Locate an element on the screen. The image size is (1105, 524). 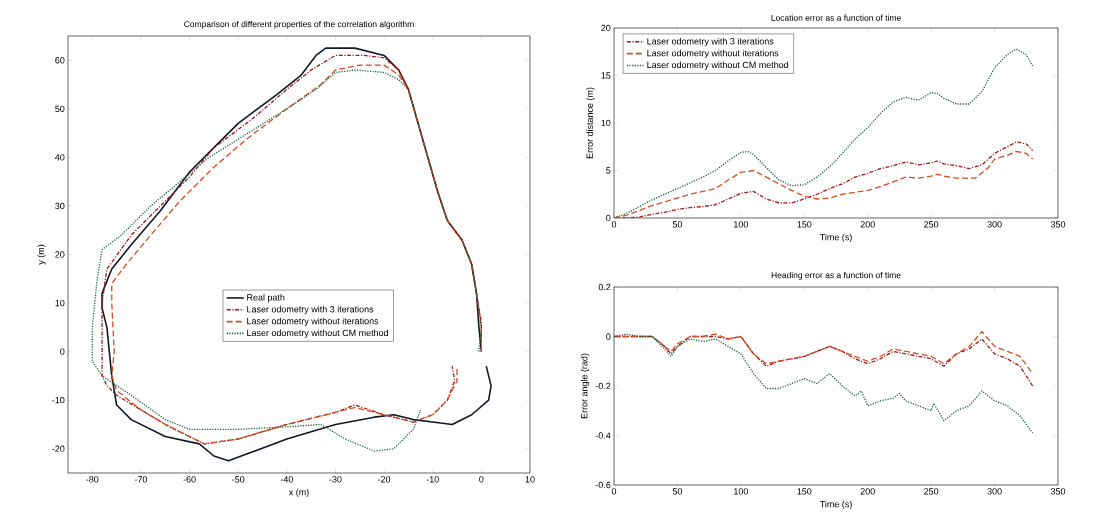
x-tick-label: -80 is located at coordinates (92, 479).